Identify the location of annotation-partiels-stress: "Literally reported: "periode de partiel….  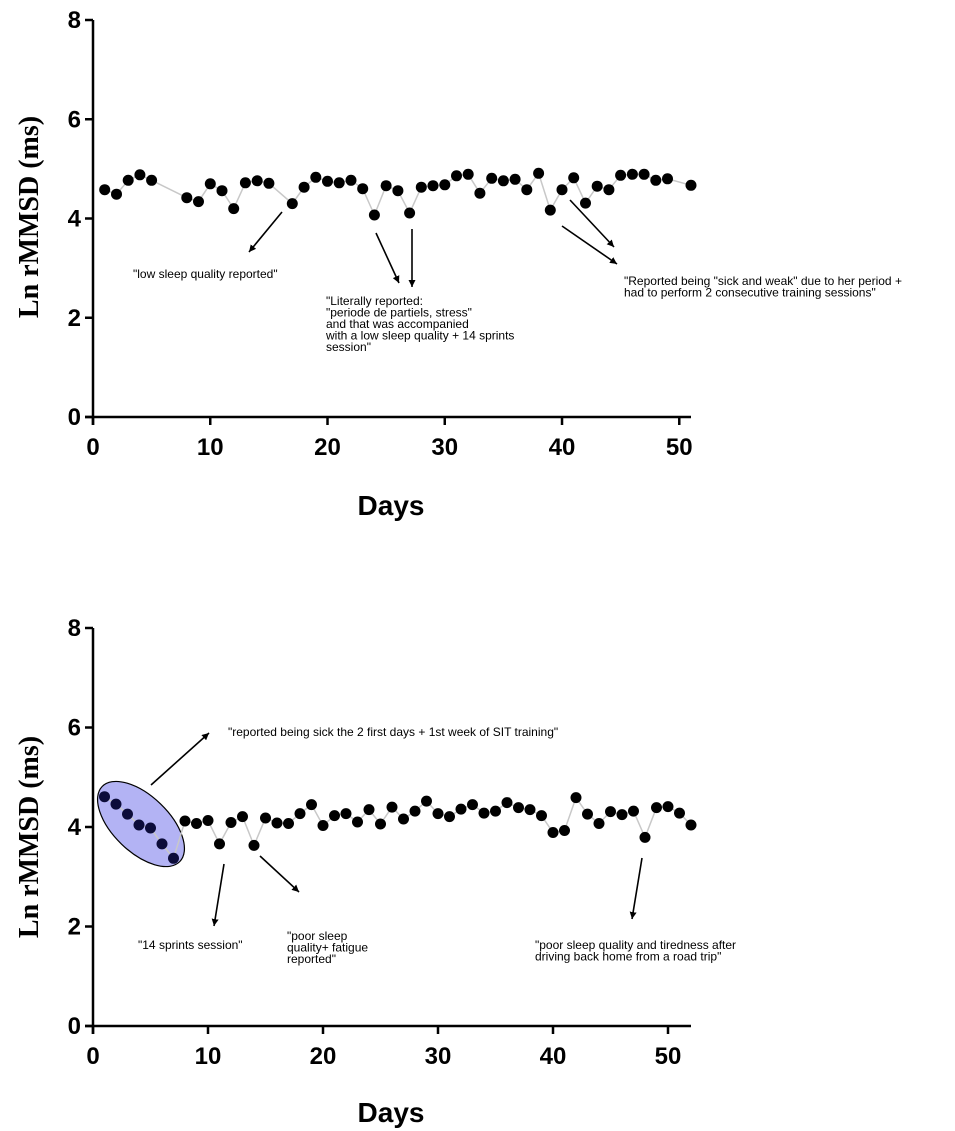
(421, 324).